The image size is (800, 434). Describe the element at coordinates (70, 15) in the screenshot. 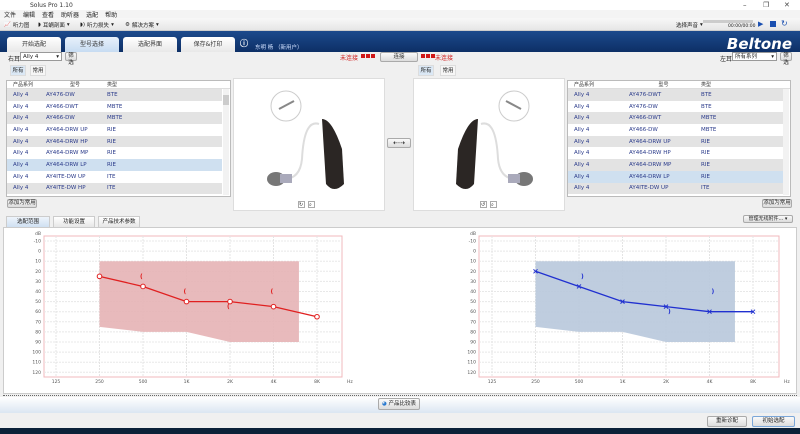

I see `menu-hearing-aid: 助听器` at that location.